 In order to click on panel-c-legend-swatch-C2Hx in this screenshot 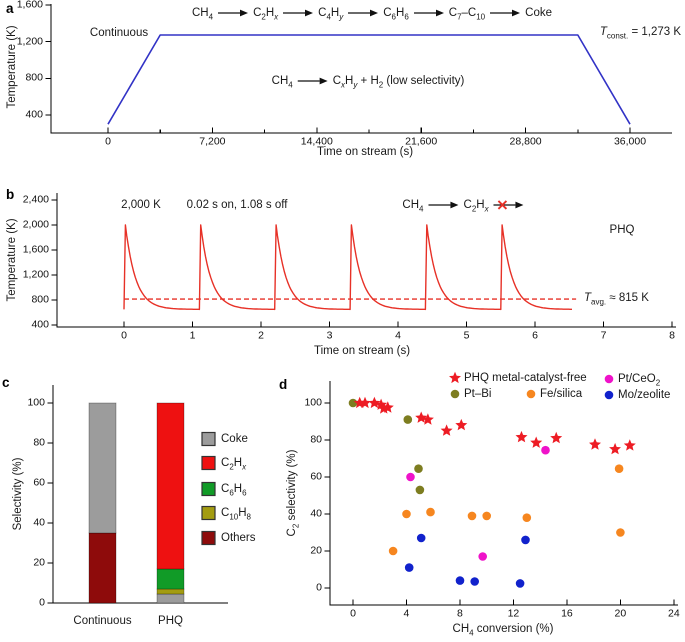, I will do `click(208, 463)`.